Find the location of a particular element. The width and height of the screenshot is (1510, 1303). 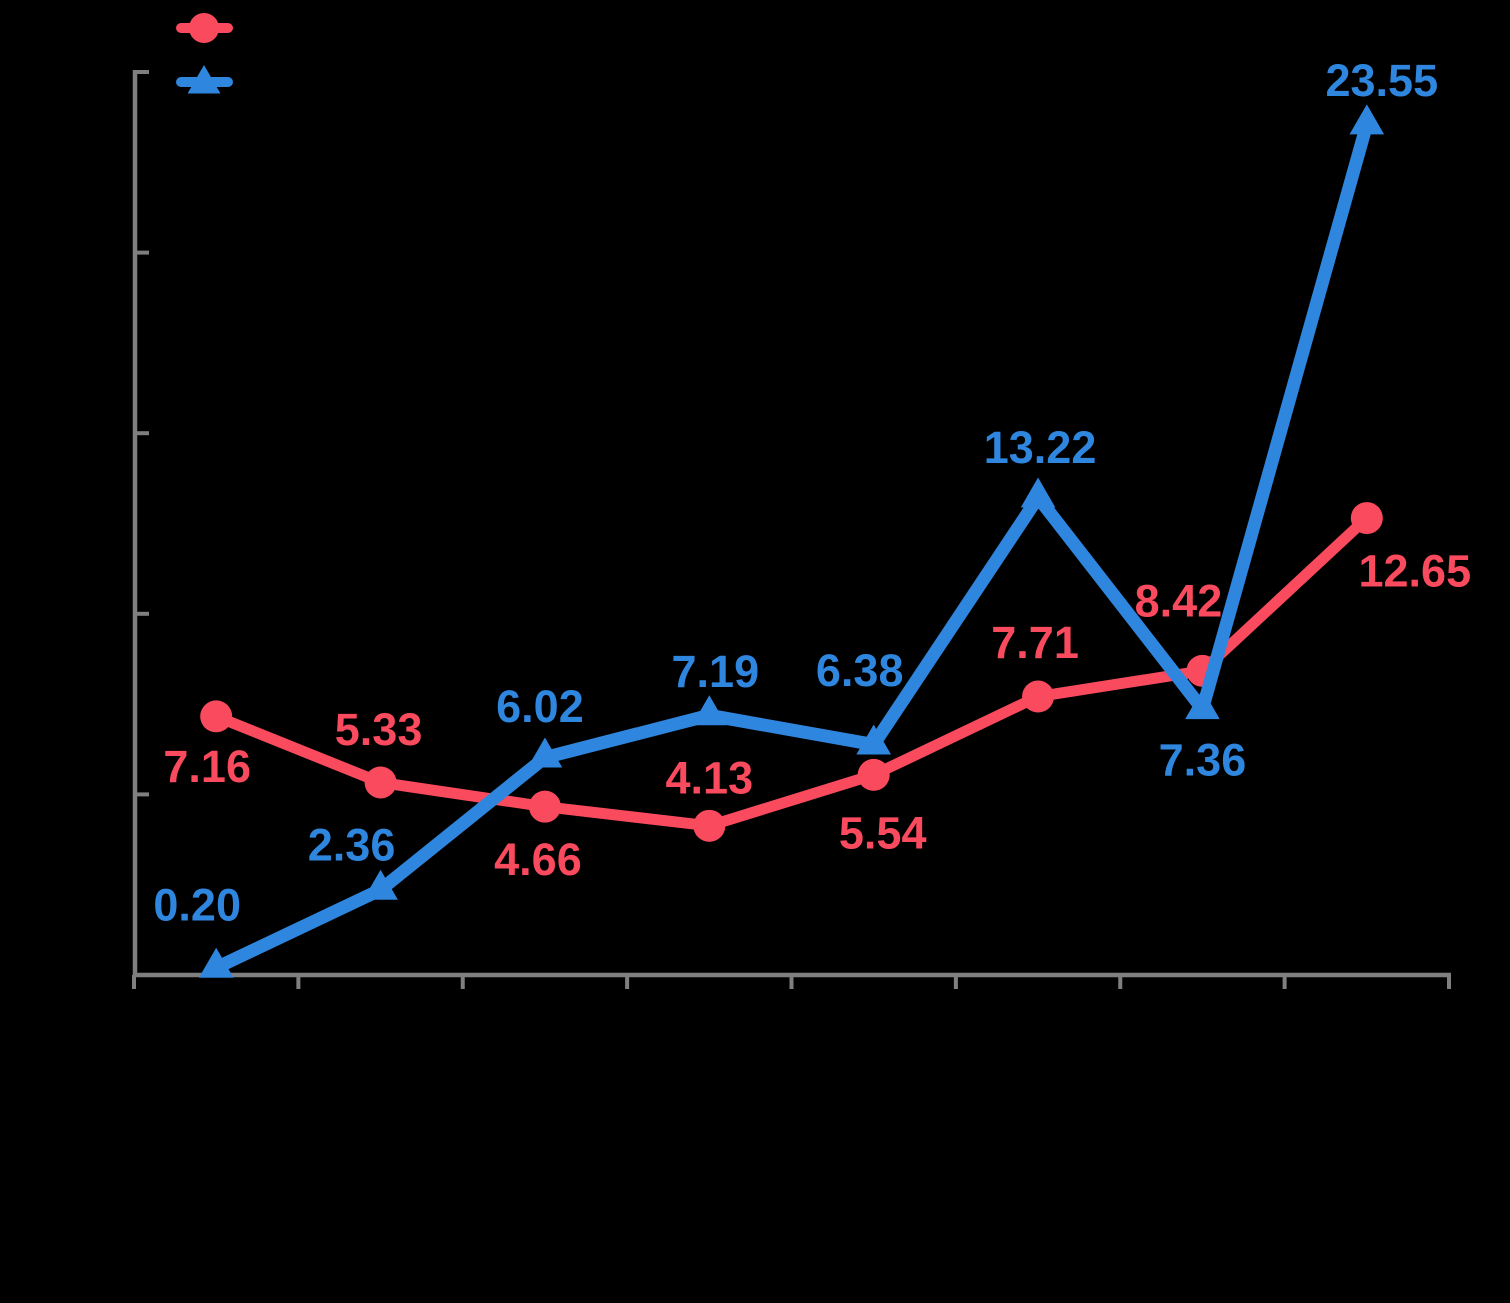

blue-series-value-label-0: 0.20 is located at coordinates (197, 904).